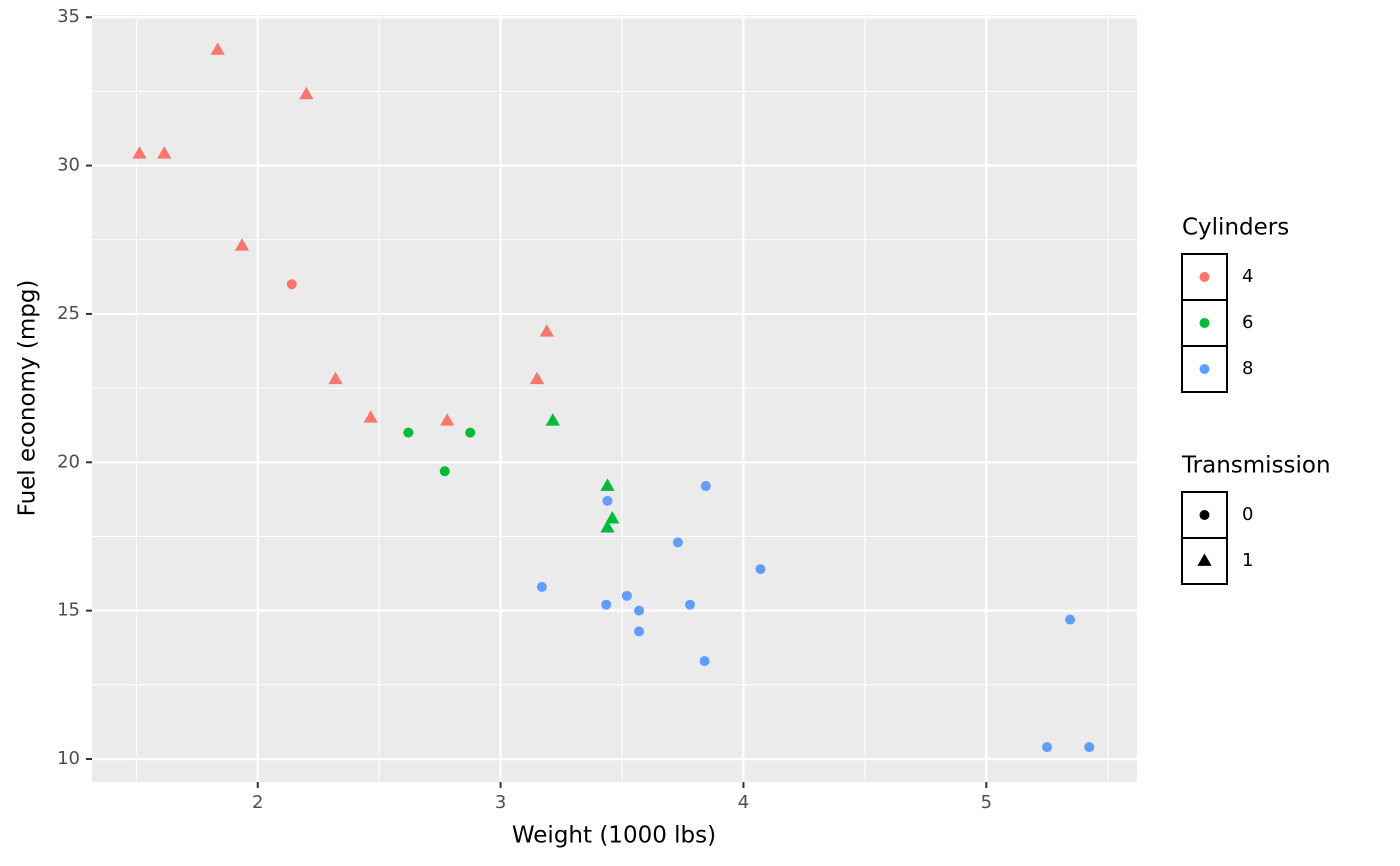 The height and width of the screenshot is (866, 1400). Describe the element at coordinates (68, 16) in the screenshot. I see `y-tick-label: 35` at that location.